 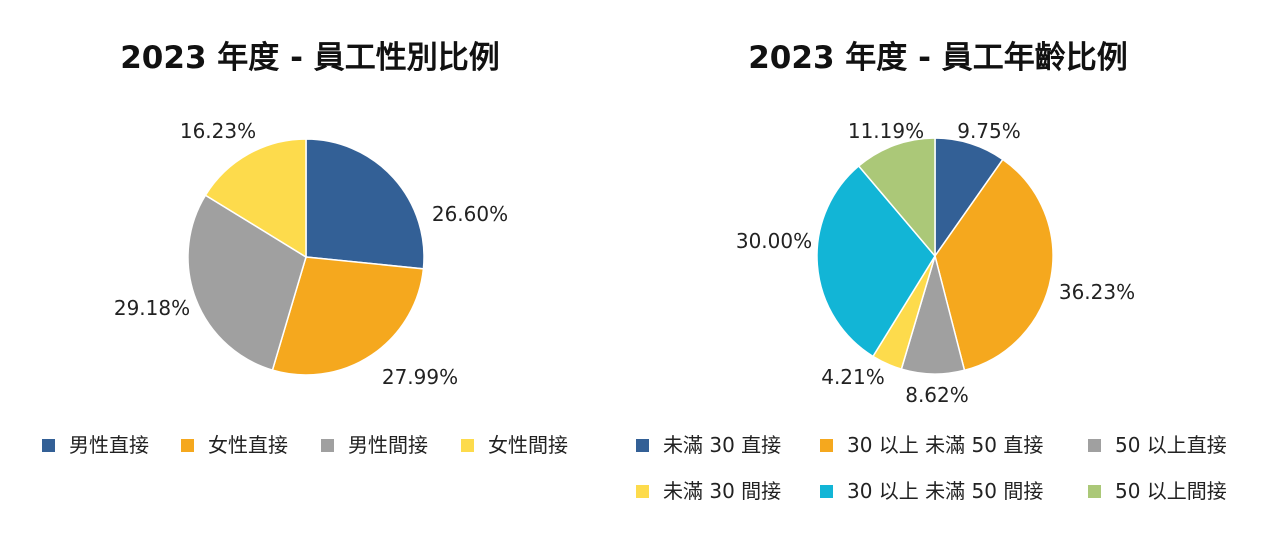 I want to click on legend-item: 女性直接, so click(x=234, y=445).